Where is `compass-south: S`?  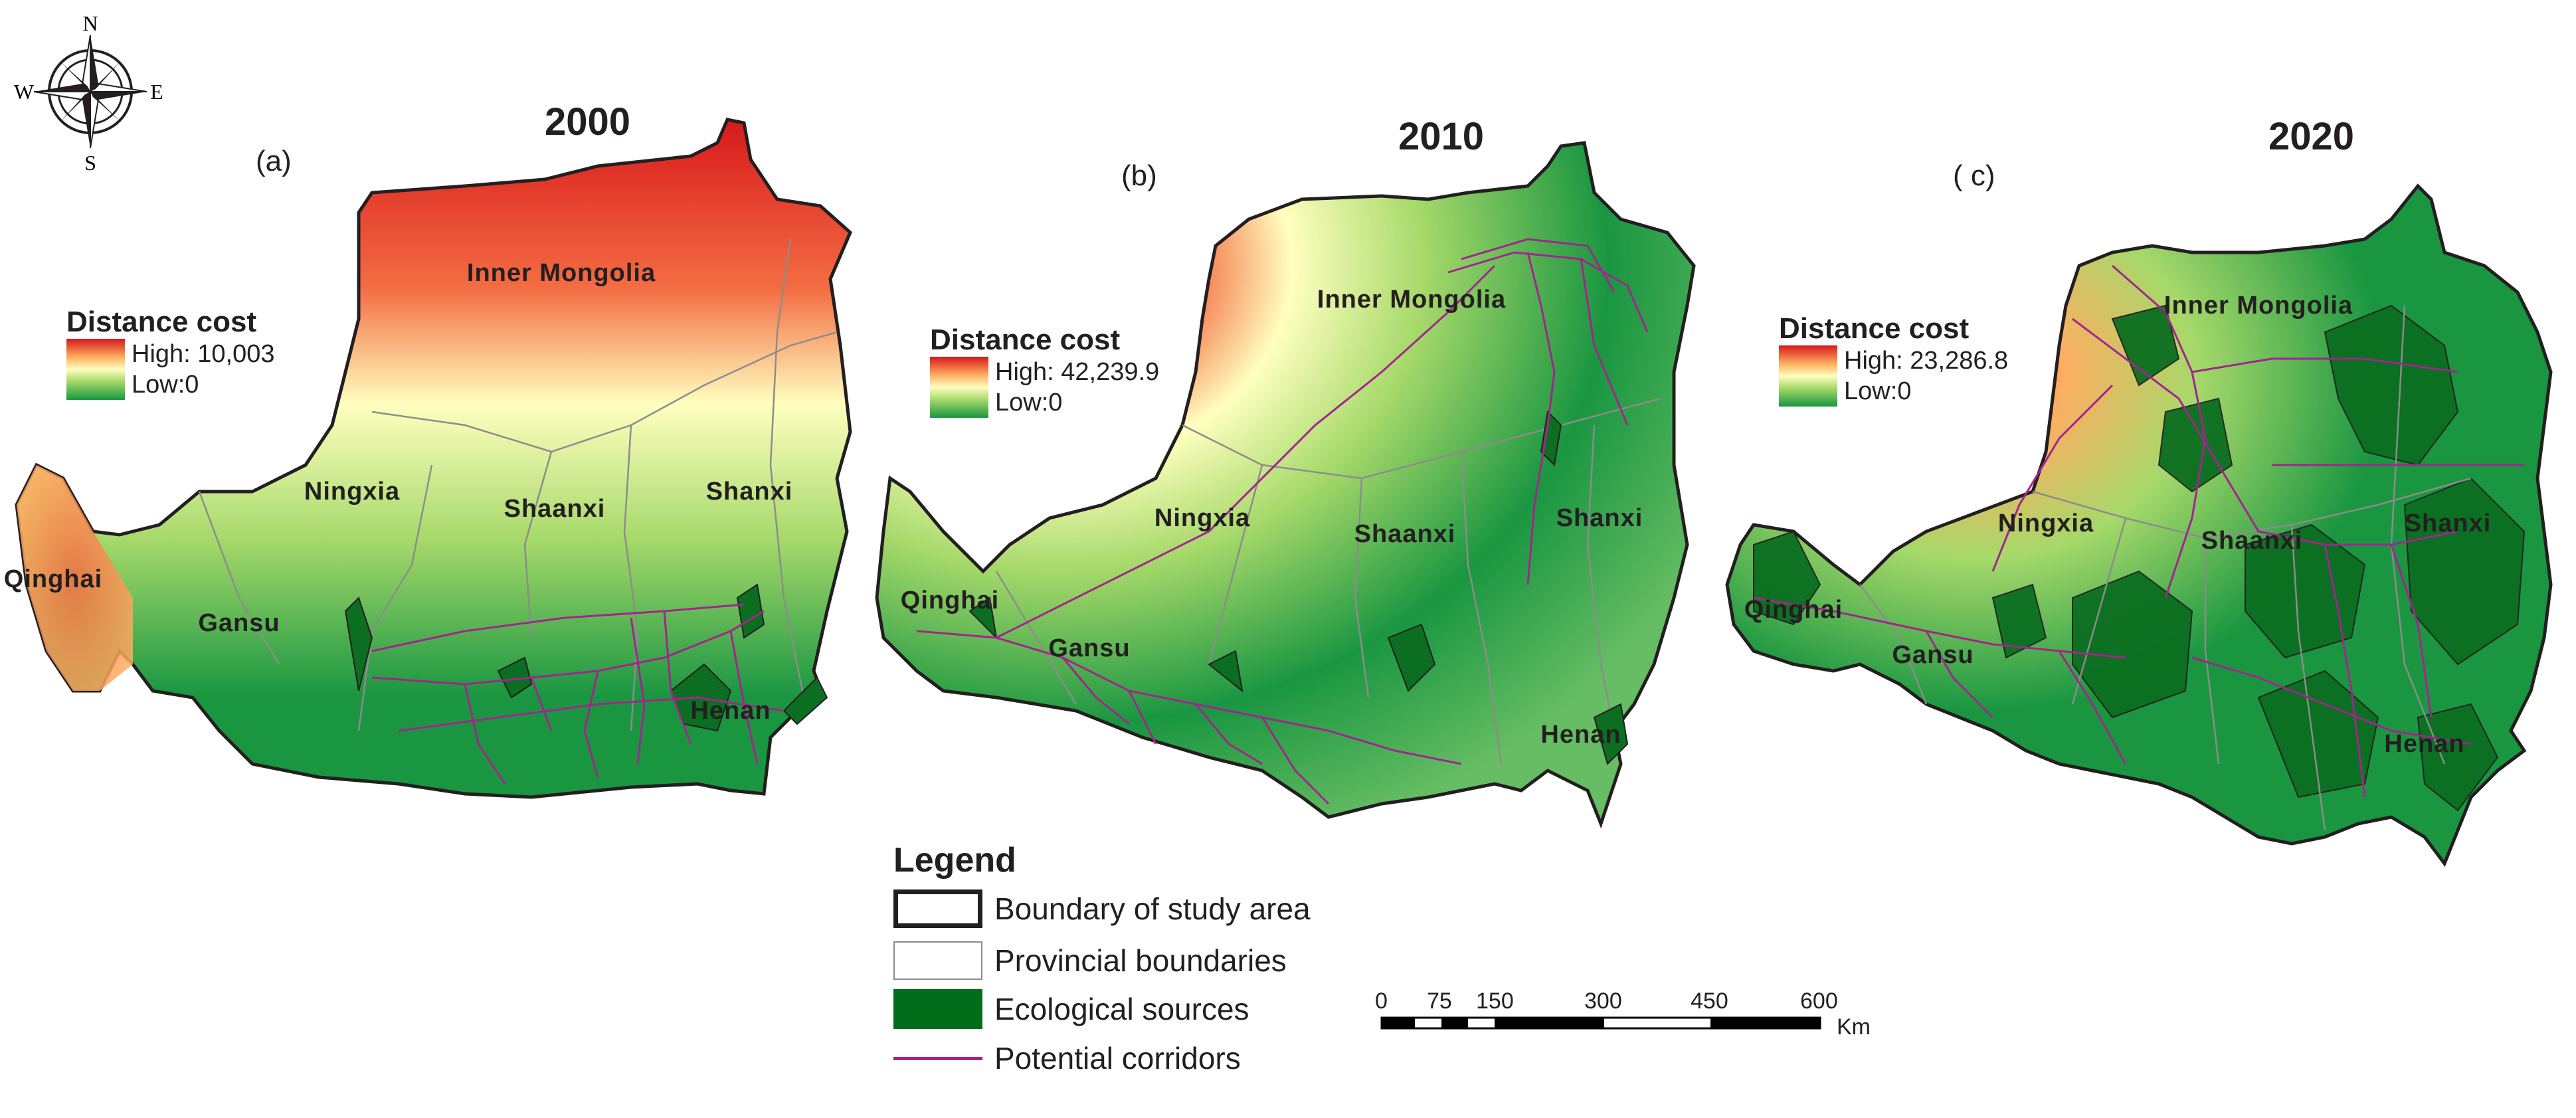
compass-south: S is located at coordinates (90, 163).